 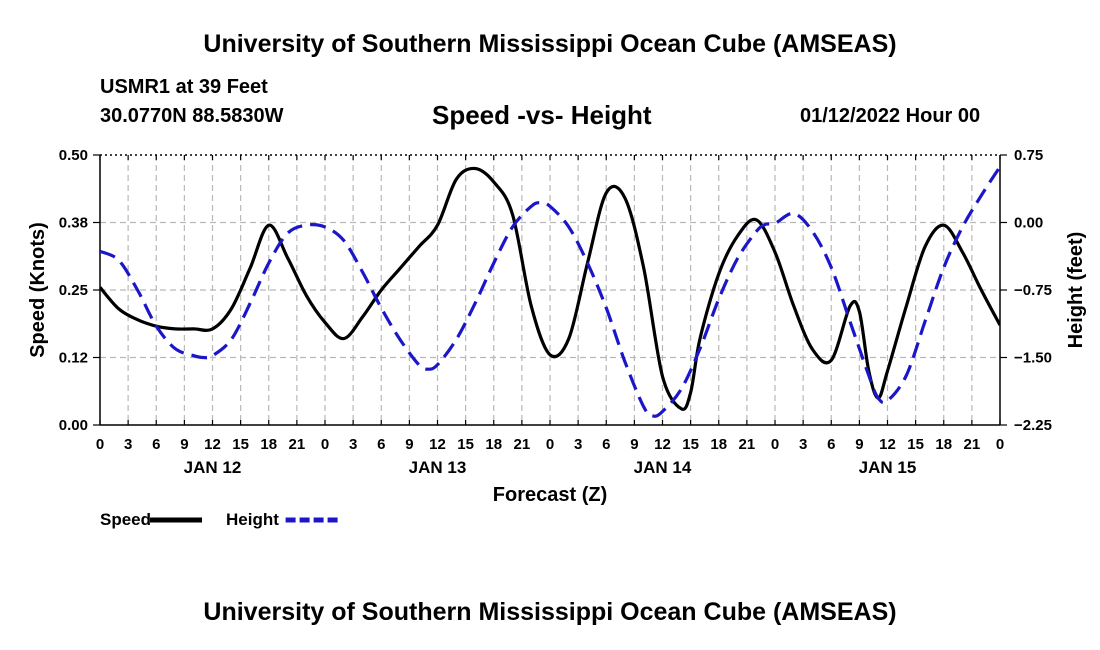 What do you see at coordinates (219, 519) in the screenshot?
I see `legend: Speed Height` at bounding box center [219, 519].